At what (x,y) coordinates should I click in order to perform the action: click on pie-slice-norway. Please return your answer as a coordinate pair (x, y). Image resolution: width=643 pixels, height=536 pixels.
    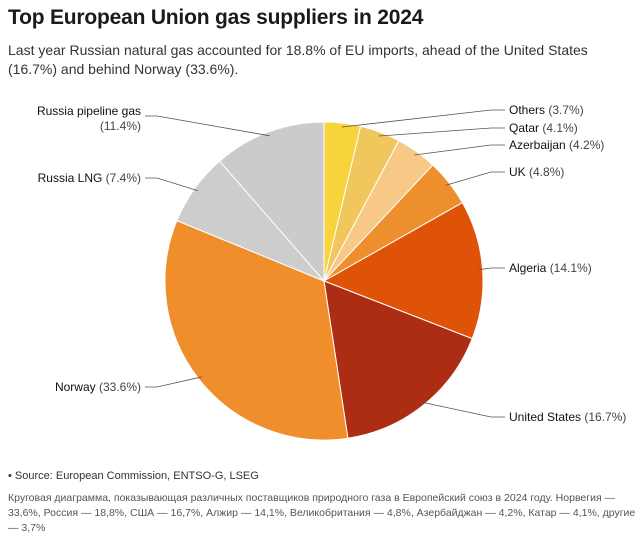
    Looking at the image, I should click on (256, 330).